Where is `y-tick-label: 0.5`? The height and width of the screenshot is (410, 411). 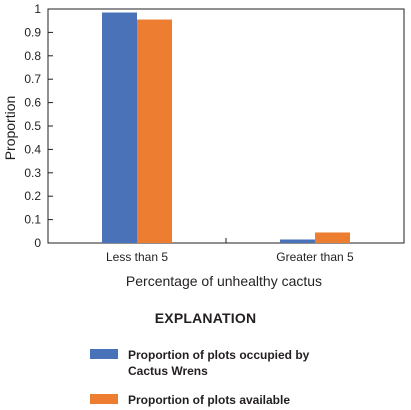
y-tick-label: 0.5 is located at coordinates (32, 126).